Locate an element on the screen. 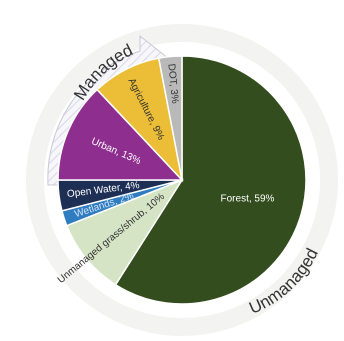 The height and width of the screenshot is (341, 344). pie-slice-label: DOT, 3% is located at coordinates (172, 83).